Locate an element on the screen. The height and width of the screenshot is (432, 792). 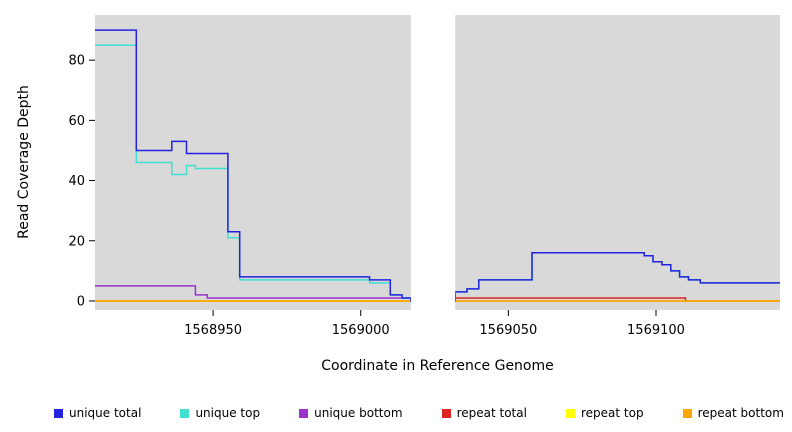
y-axis-label: Read Coverage Depth is located at coordinates (24, 162).